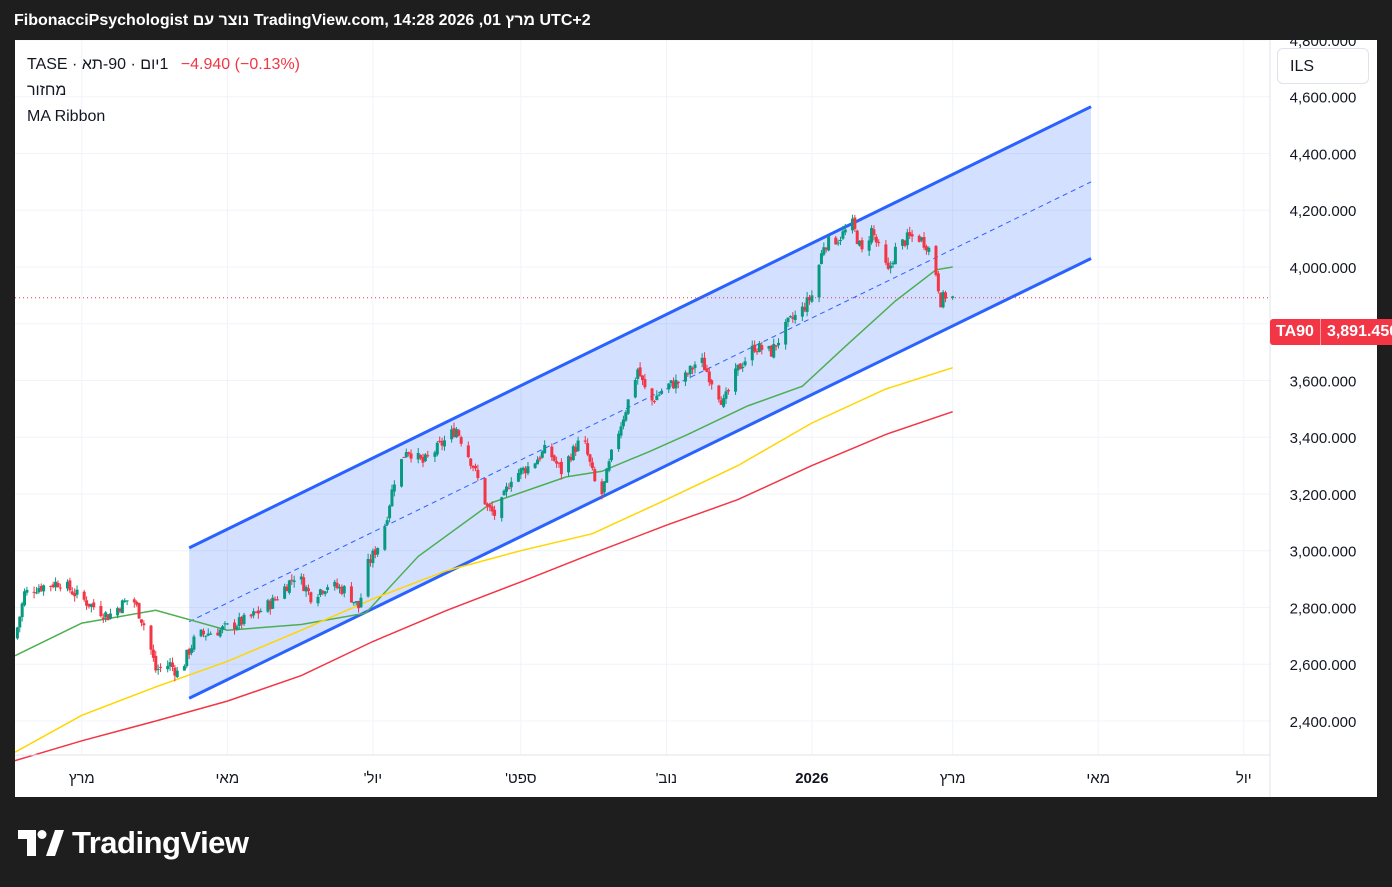 The image size is (1392, 887). Describe the element at coordinates (1323, 268) in the screenshot. I see `y-tick-label: 4,000.000` at that location.